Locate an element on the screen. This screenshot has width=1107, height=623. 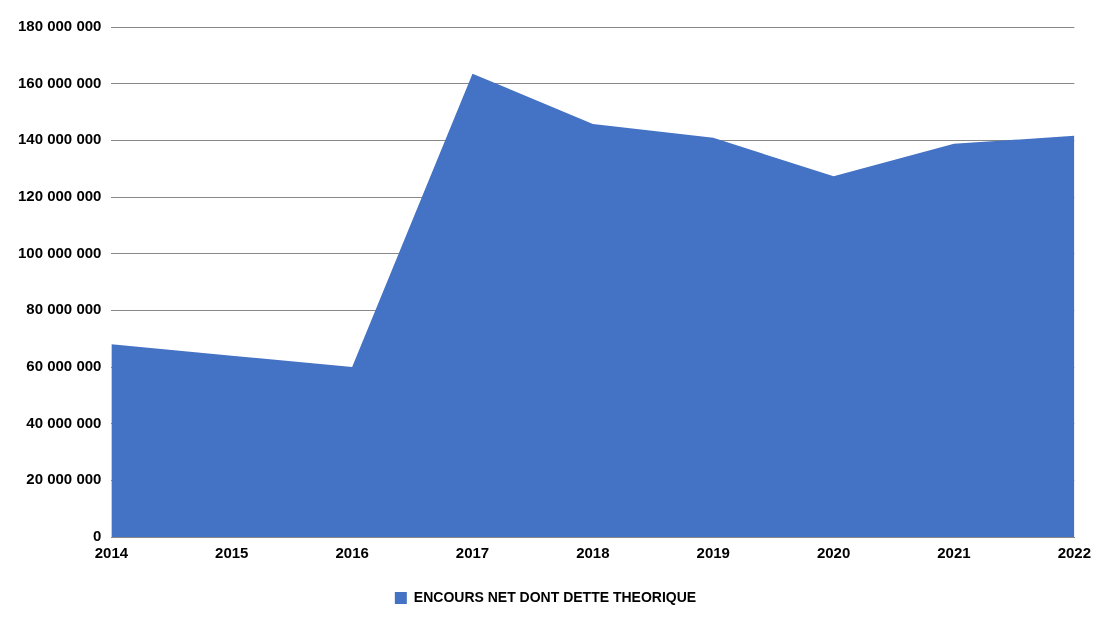
y-tick-label: 180 000 000 is located at coordinates (59, 26).